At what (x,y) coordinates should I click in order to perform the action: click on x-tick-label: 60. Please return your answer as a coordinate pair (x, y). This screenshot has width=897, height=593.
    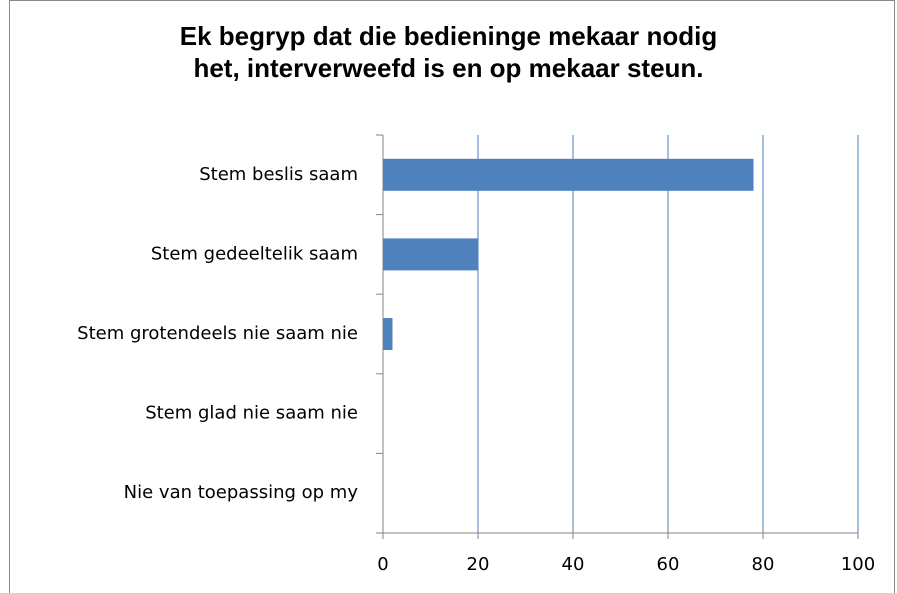
    Looking at the image, I should click on (668, 564).